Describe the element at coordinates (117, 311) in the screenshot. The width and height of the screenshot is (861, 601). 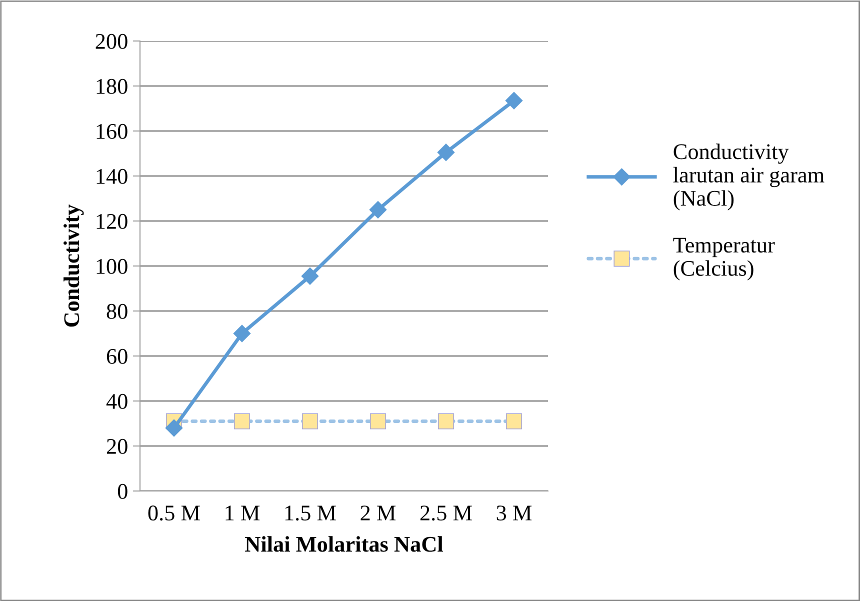
I see `y-tick-label: 80` at that location.